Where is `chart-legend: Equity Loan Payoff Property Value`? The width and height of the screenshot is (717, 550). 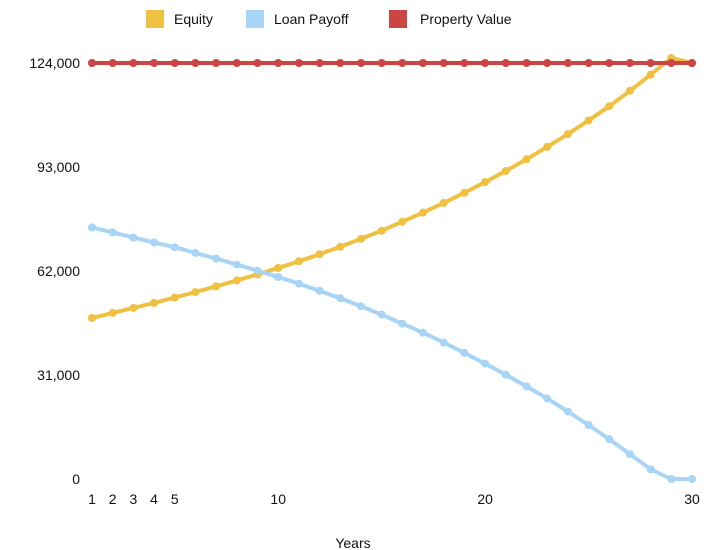 chart-legend: Equity Loan Payoff Property Value is located at coordinates (329, 19).